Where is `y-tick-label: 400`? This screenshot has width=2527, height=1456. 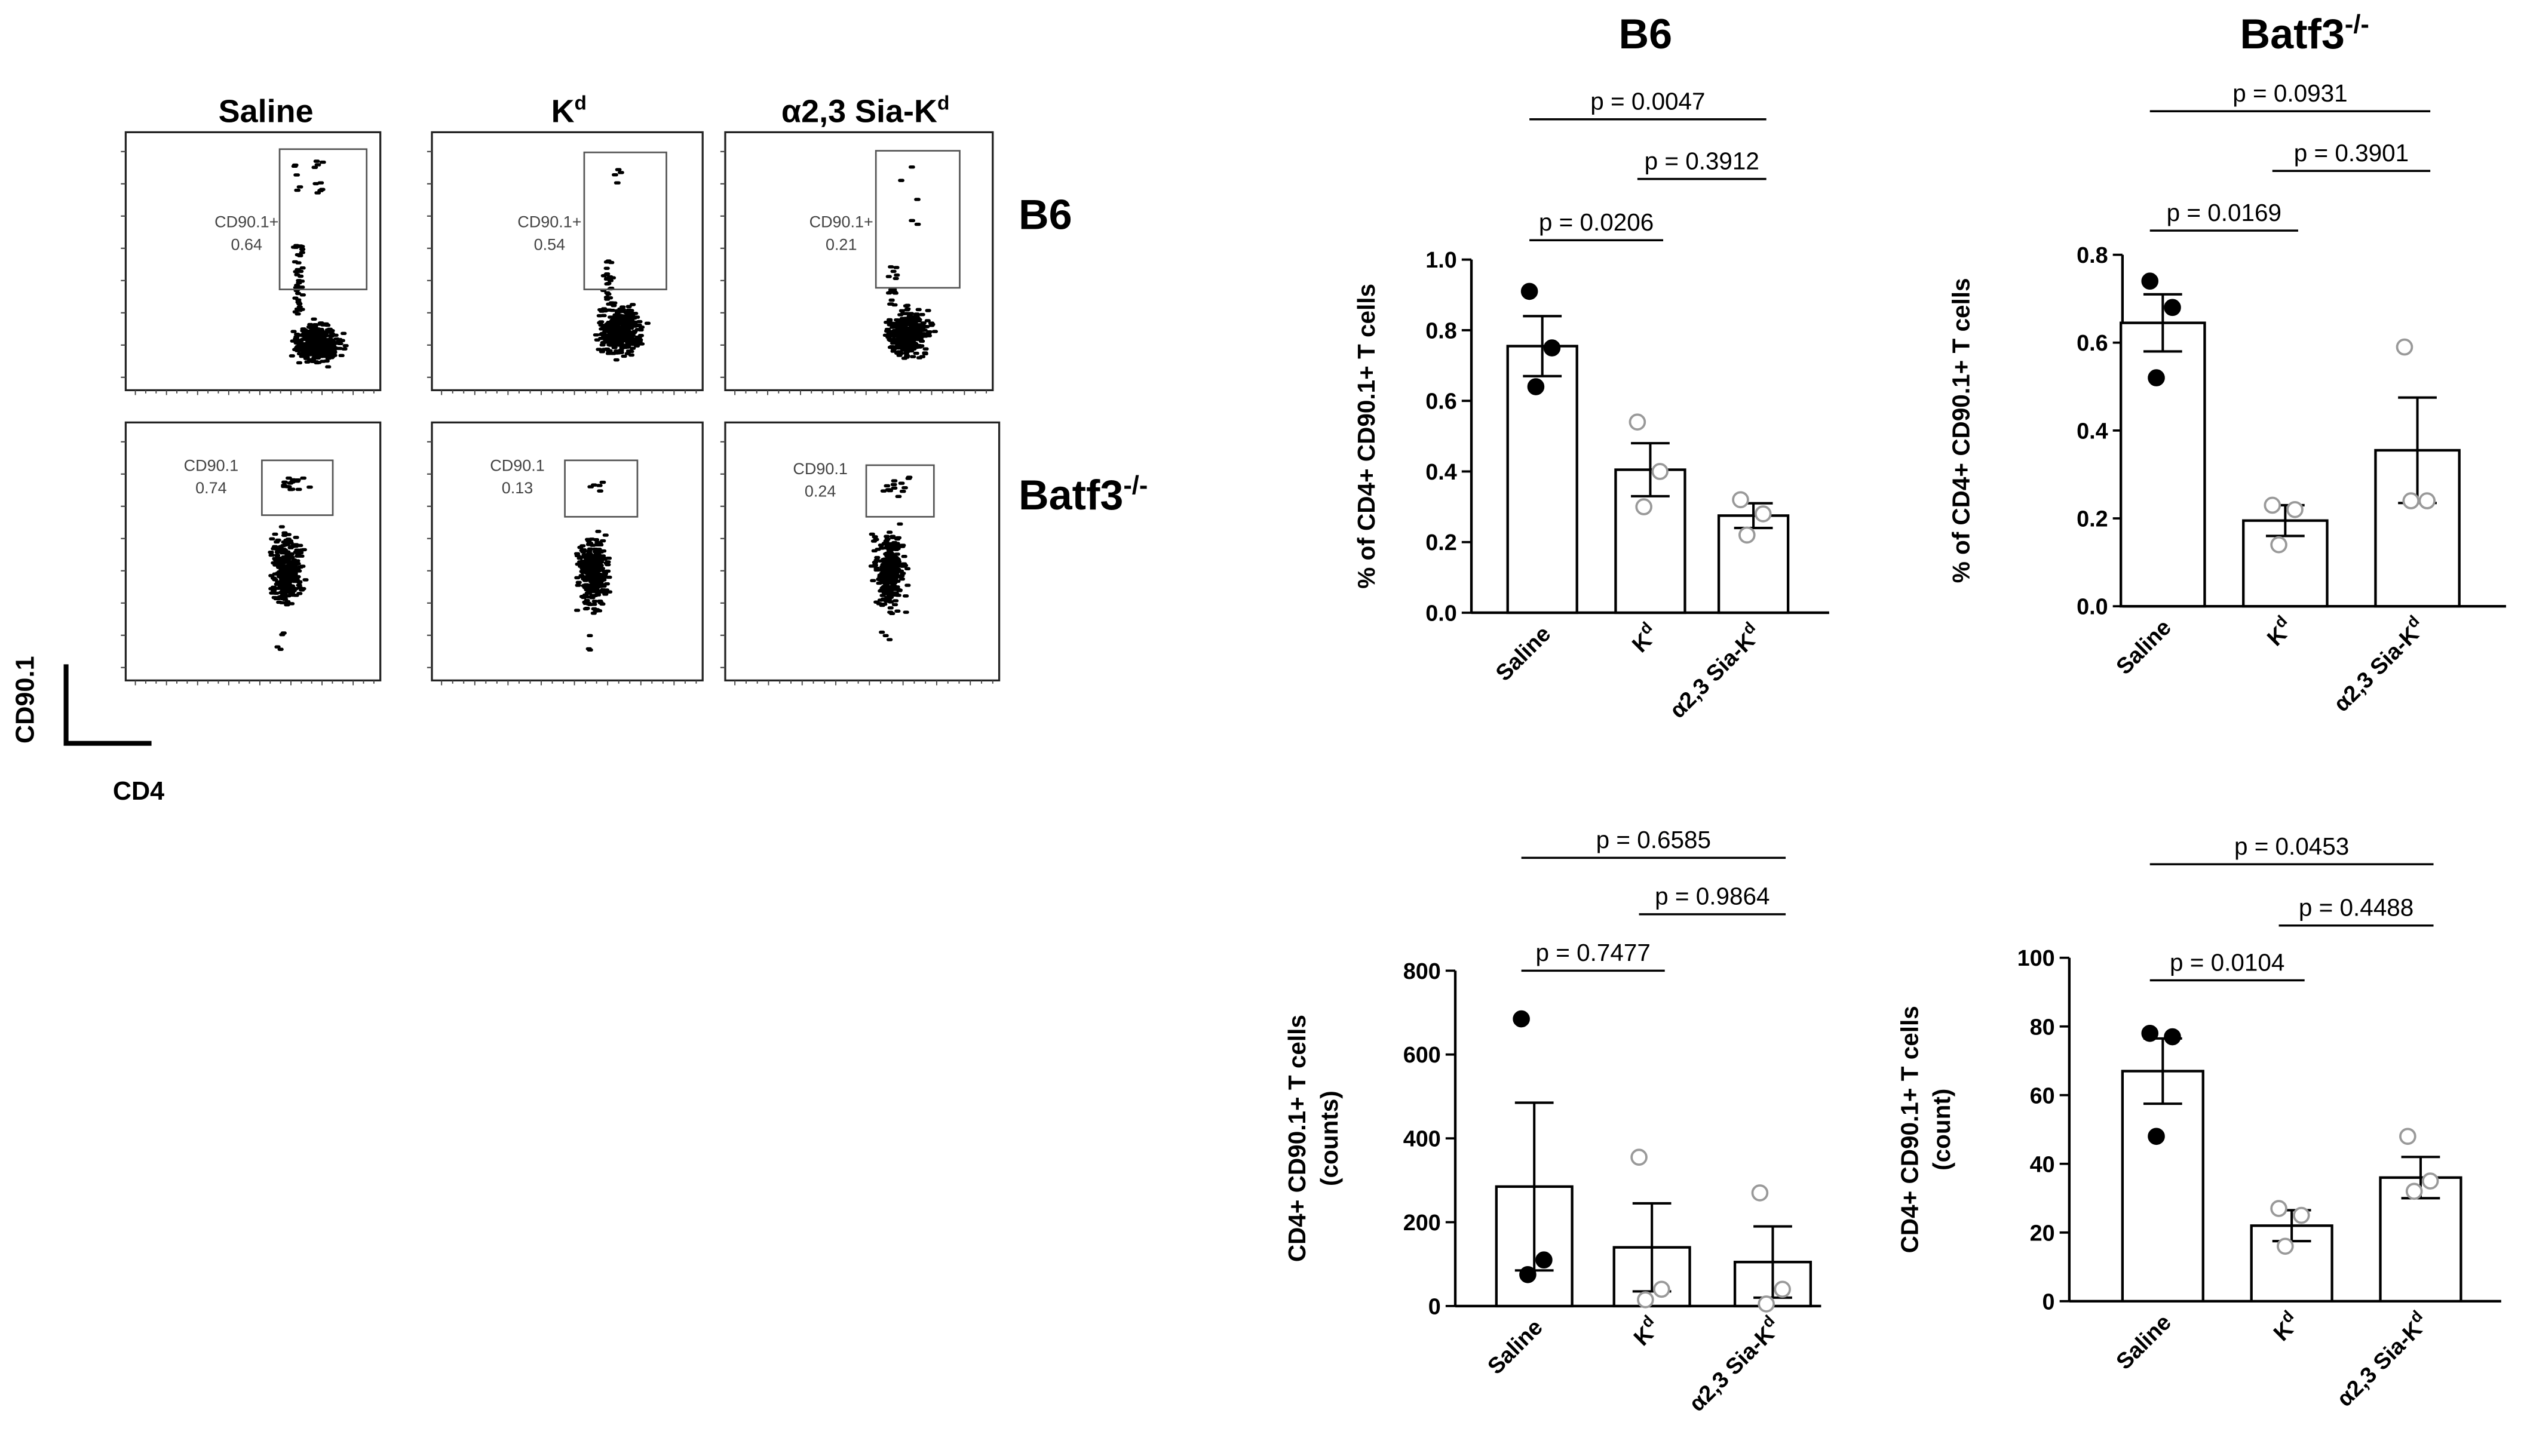 y-tick-label: 400 is located at coordinates (1422, 1139).